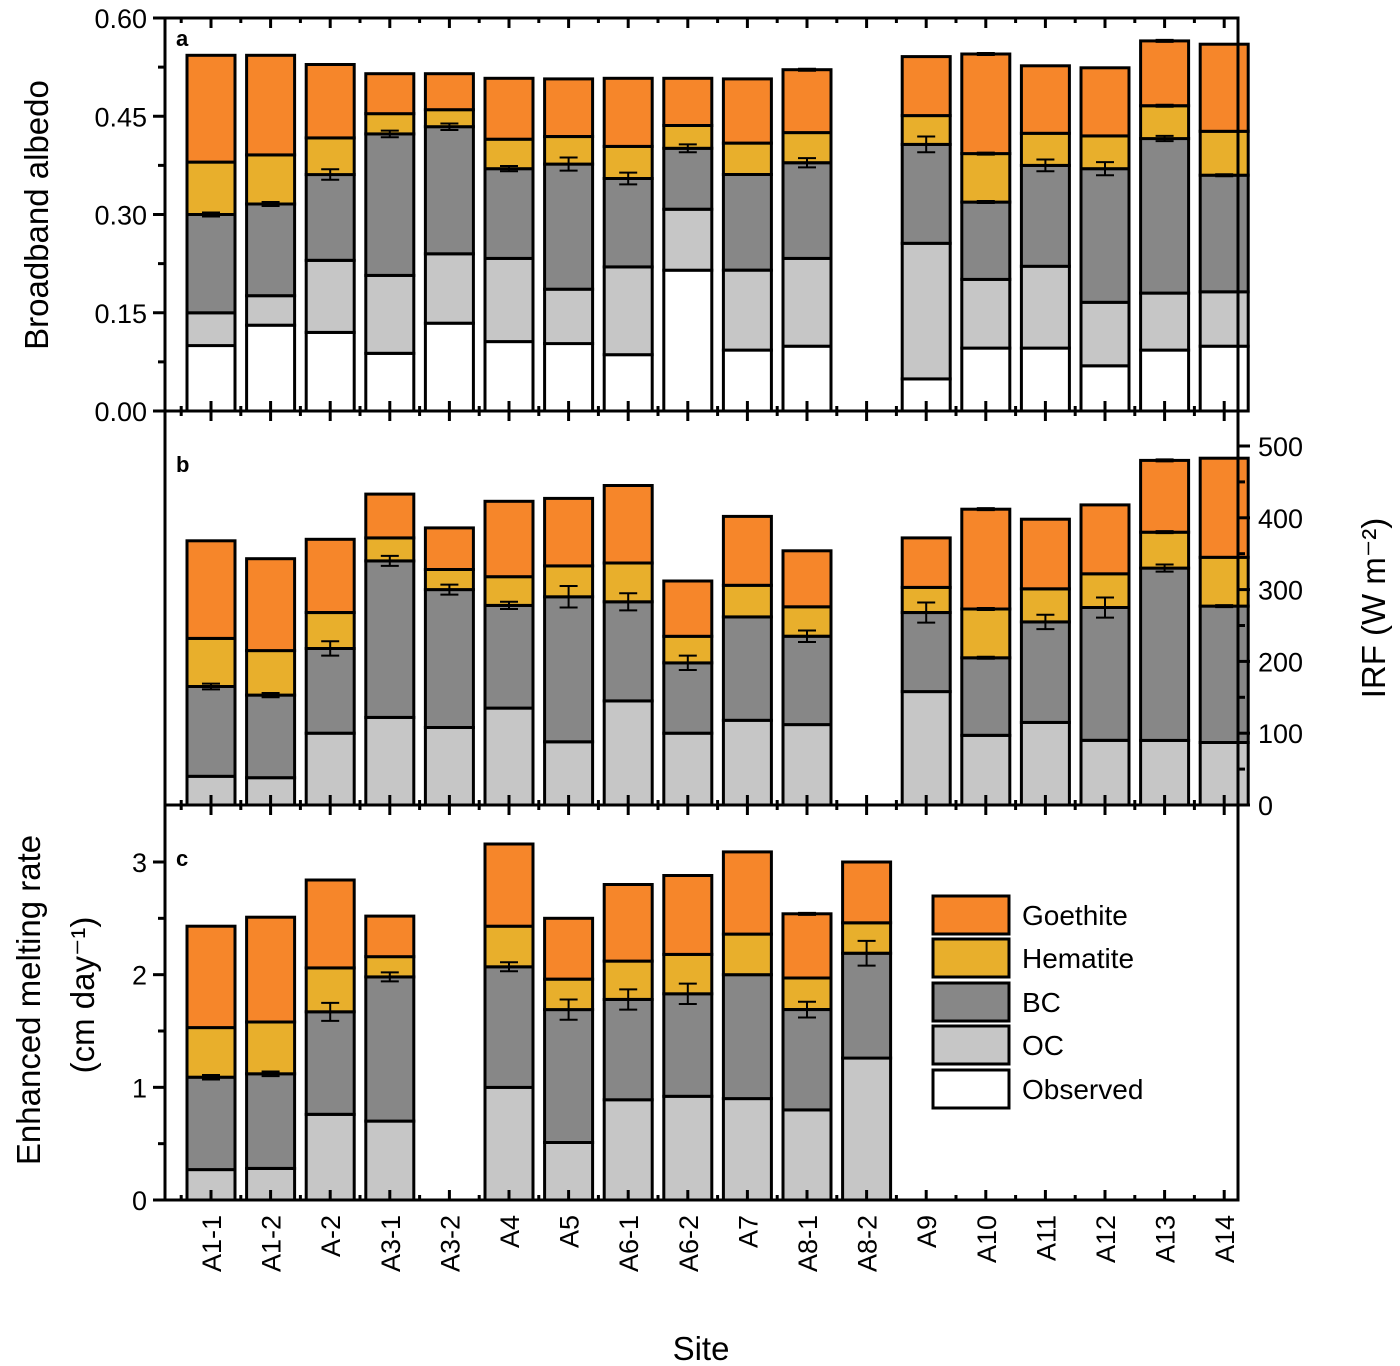 The height and width of the screenshot is (1366, 1400). Describe the element at coordinates (1082, 1089) in the screenshot. I see `legend-label-observed: Observed` at that location.